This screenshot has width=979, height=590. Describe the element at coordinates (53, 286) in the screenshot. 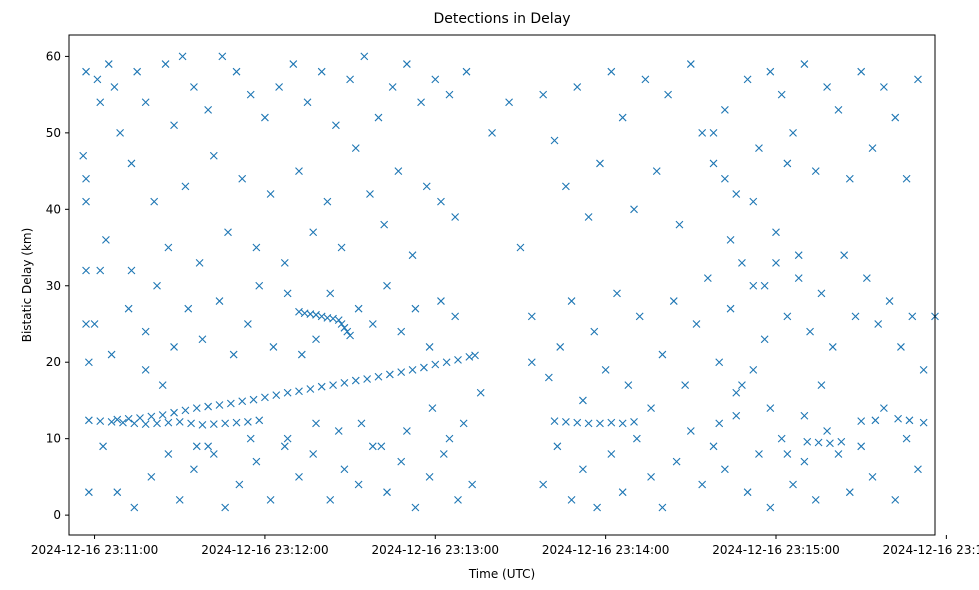

I see `y-tick-label: 30` at that location.